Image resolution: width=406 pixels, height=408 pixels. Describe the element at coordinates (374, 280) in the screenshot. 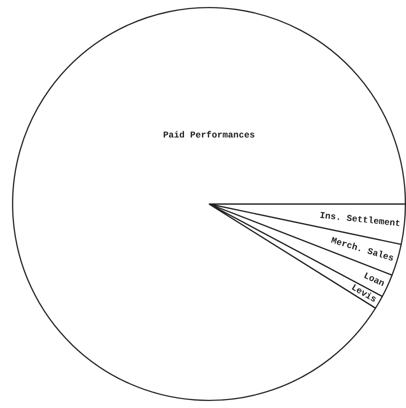

I see `slice-label: Loan` at that location.